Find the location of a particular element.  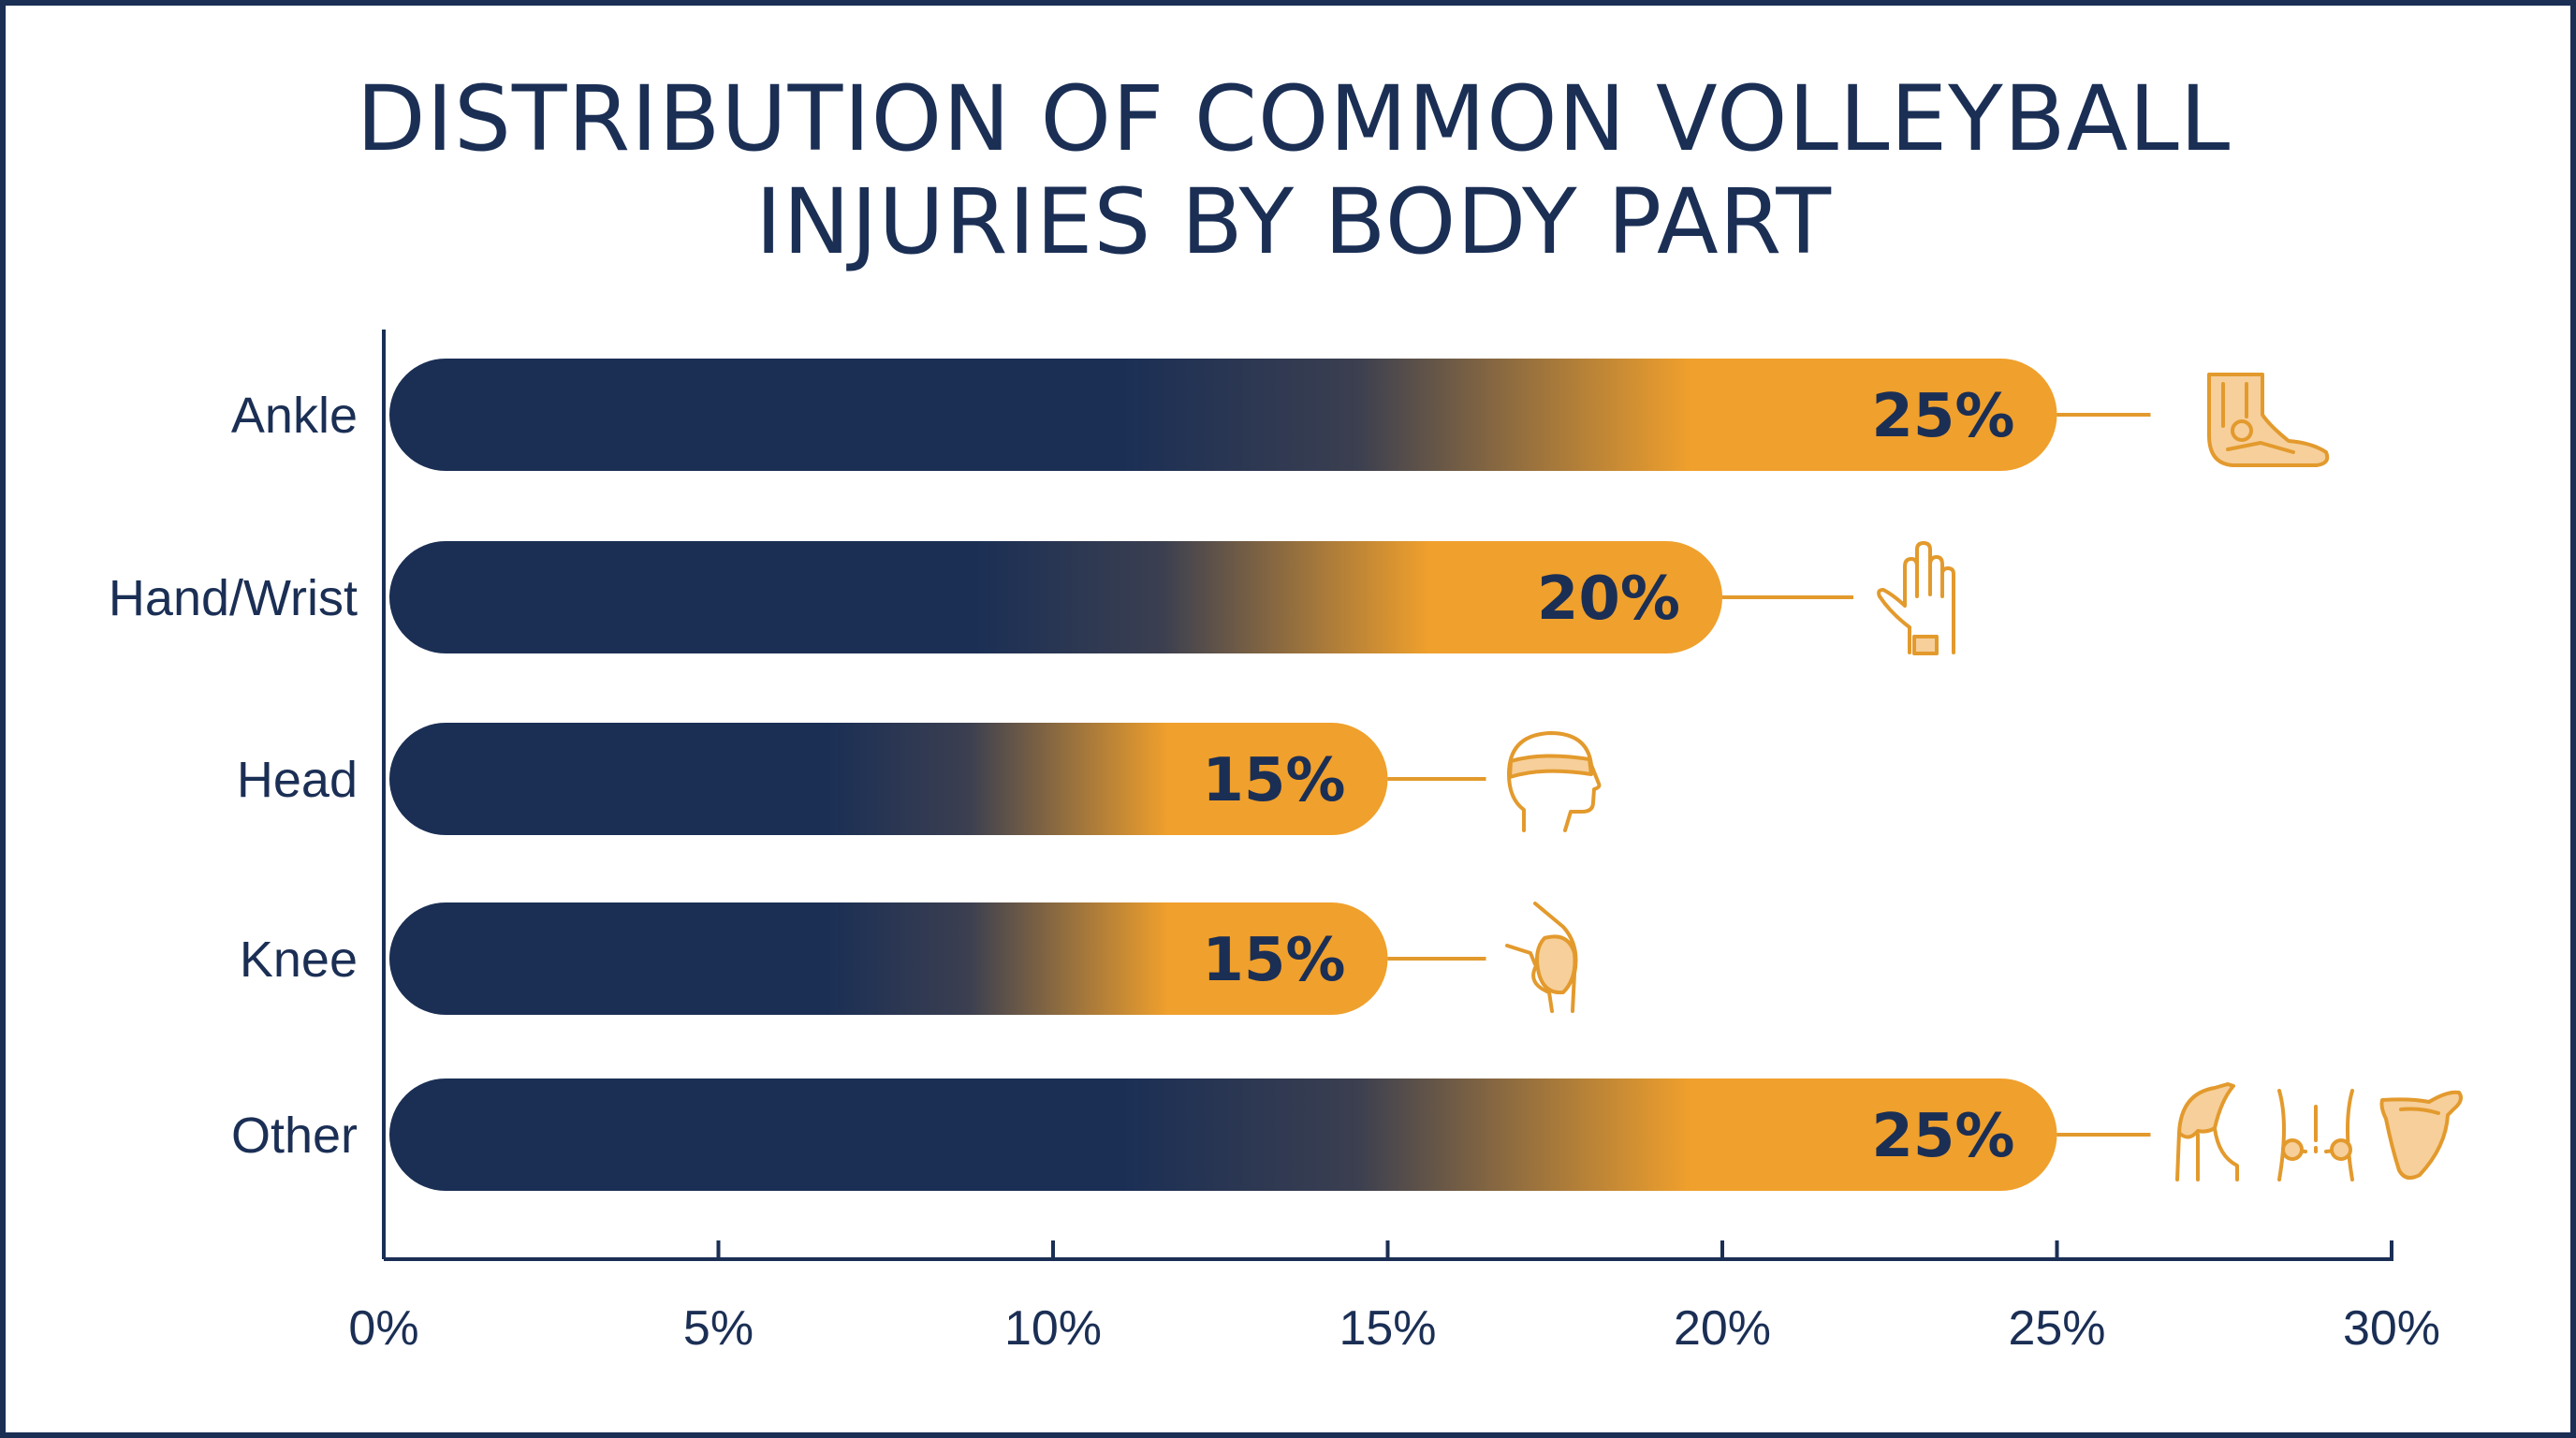

category-label: Knee is located at coordinates (299, 960).